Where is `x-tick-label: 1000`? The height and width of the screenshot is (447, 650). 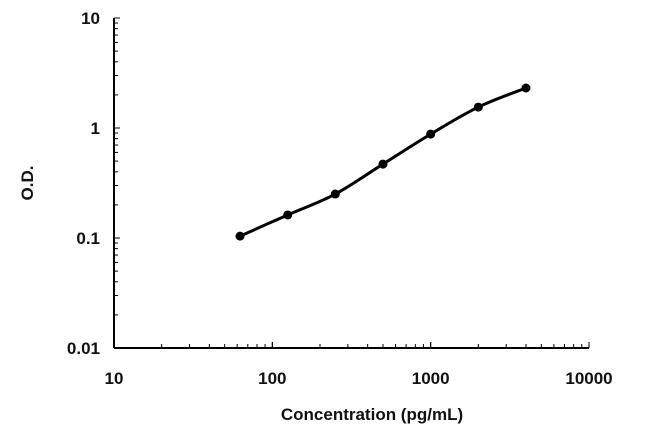 x-tick-label: 1000 is located at coordinates (431, 378).